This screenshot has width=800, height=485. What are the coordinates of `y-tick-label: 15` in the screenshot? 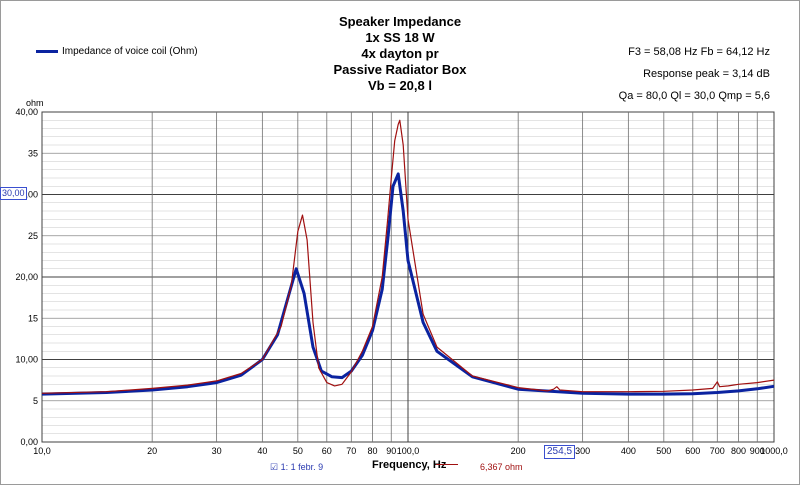 It's located at (33, 318).